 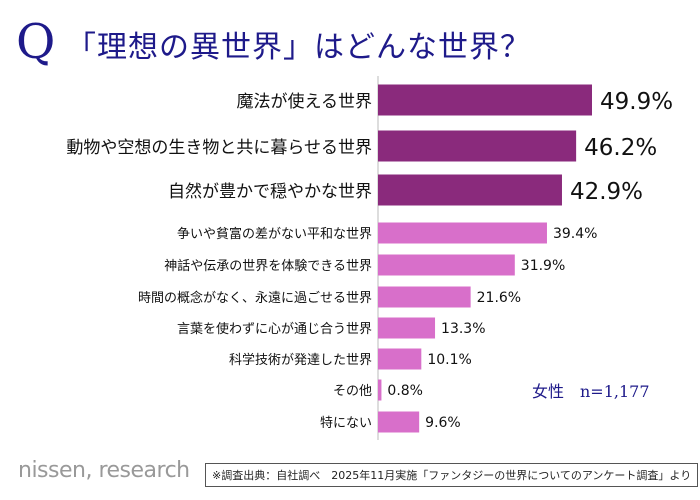 What do you see at coordinates (274, 329) in the screenshot?
I see `category-label: 言葉を使わずに心が通じ合う世界` at bounding box center [274, 329].